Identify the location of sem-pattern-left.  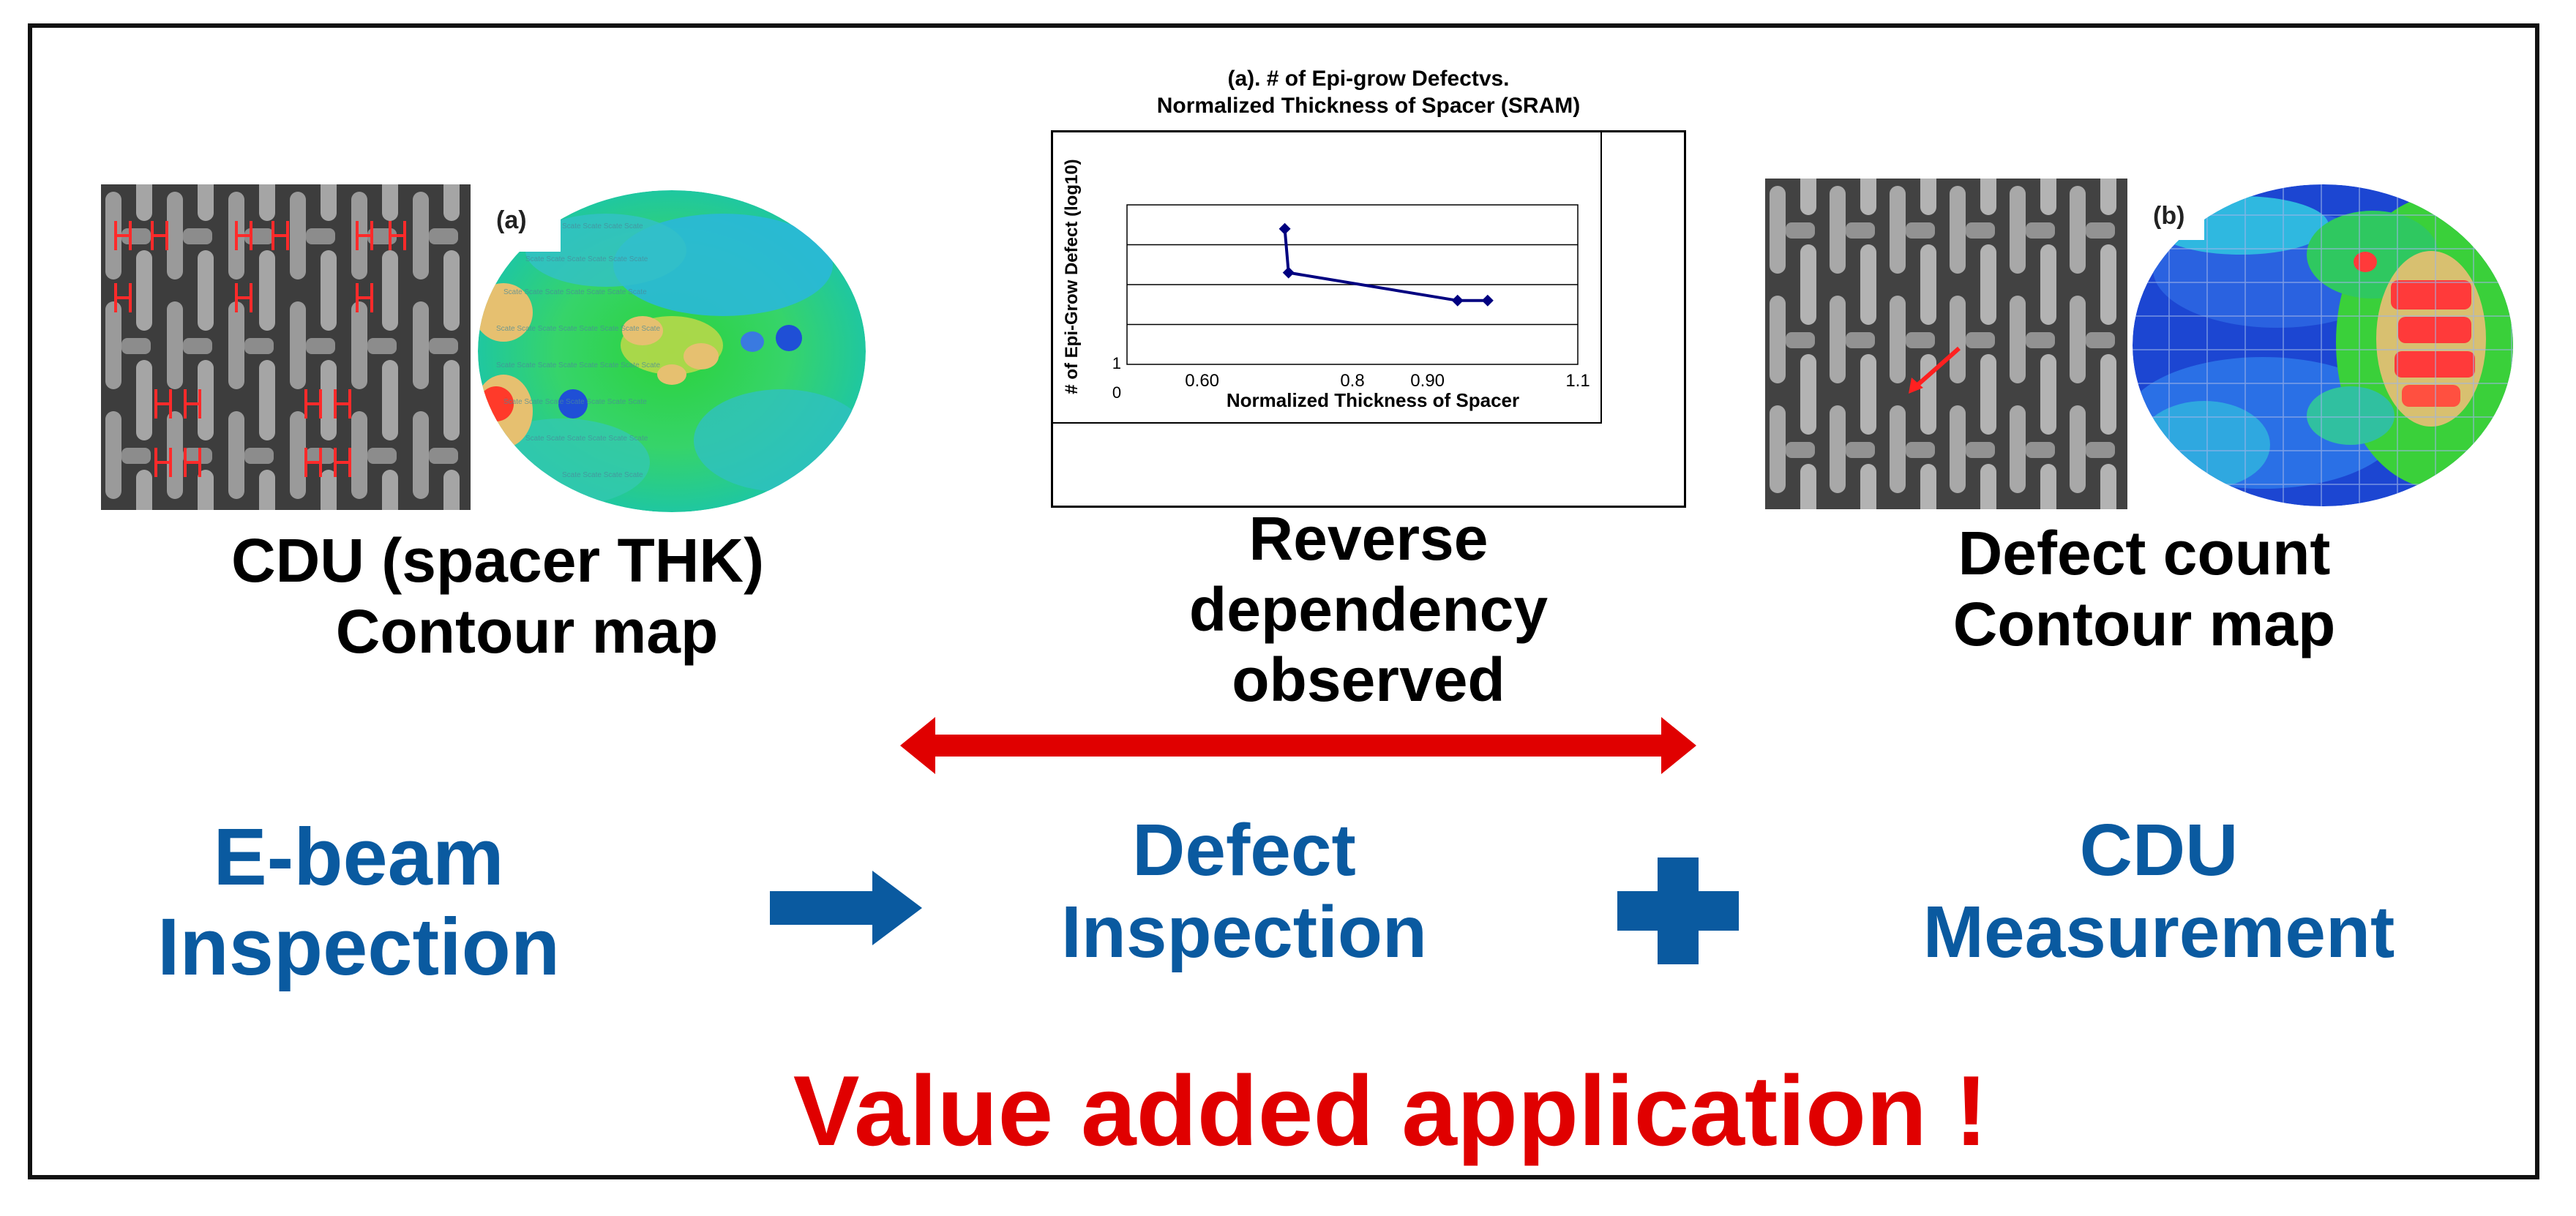
(286, 347).